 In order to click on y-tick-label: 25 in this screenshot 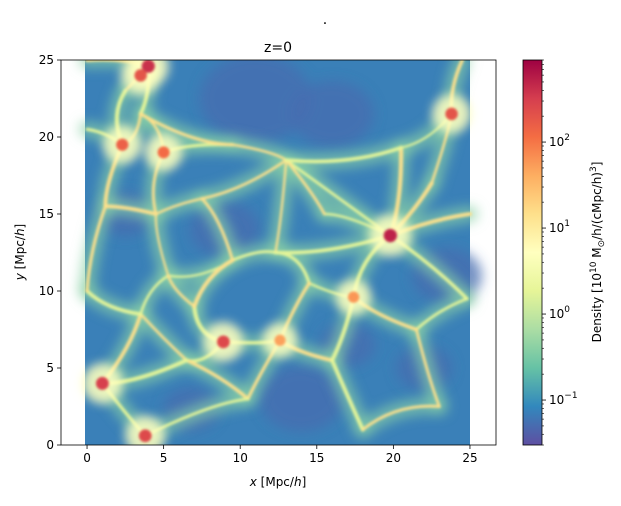, I will do `click(46, 60)`.